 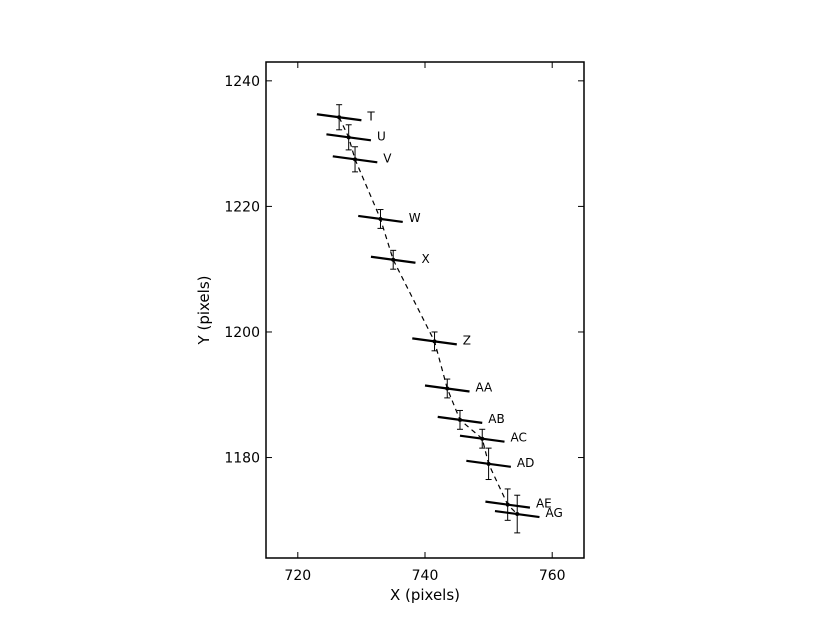 I want to click on data-point: AC, so click(x=493, y=438).